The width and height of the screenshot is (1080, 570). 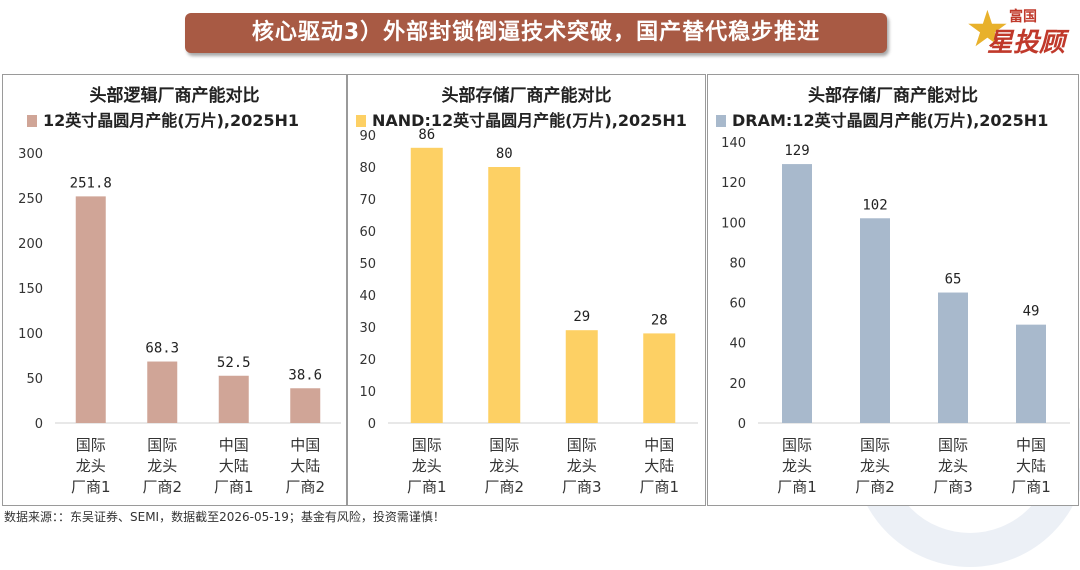 What do you see at coordinates (659, 320) in the screenshot?
I see `data-label: 28` at bounding box center [659, 320].